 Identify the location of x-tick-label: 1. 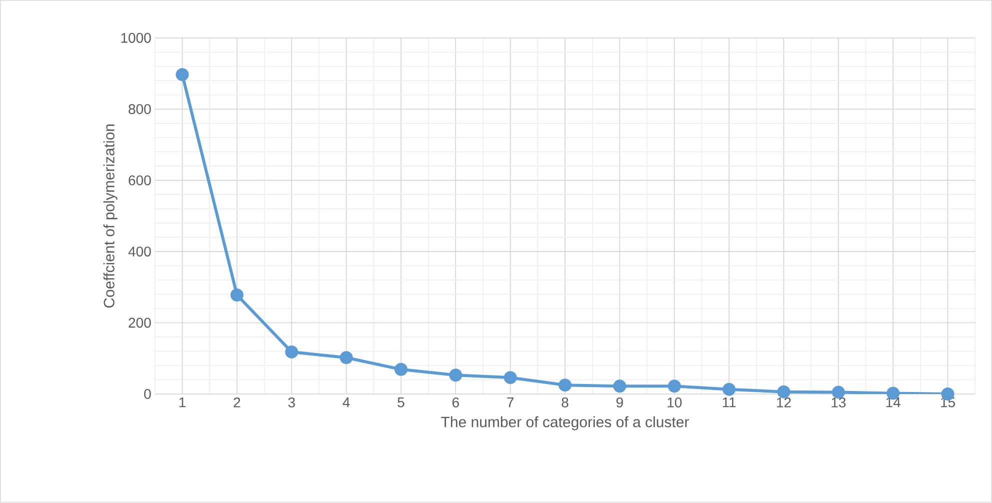
(182, 403).